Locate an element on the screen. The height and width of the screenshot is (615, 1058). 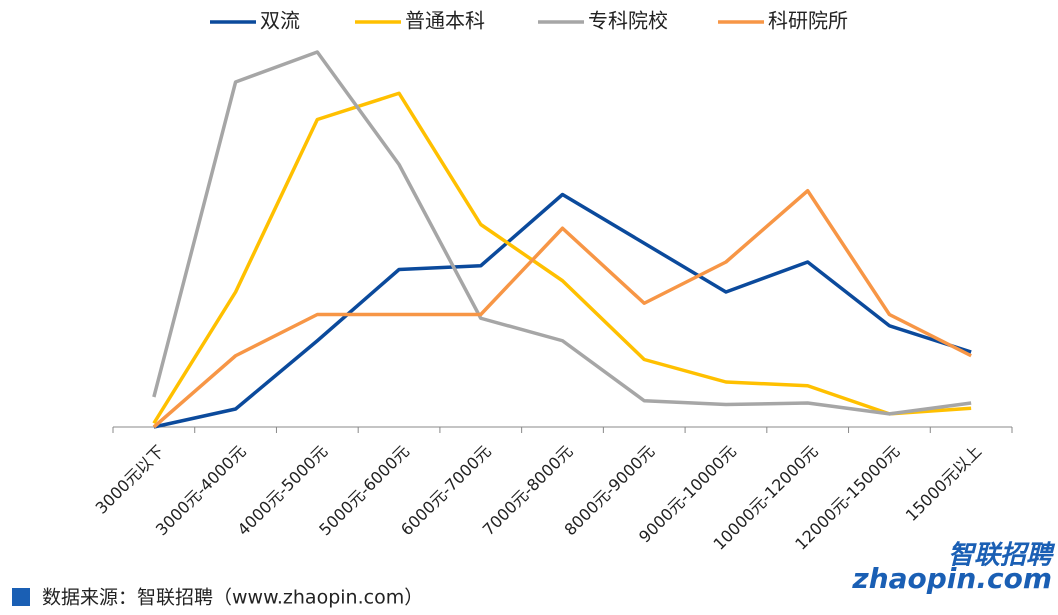
source-marker is located at coordinates (21, 597).